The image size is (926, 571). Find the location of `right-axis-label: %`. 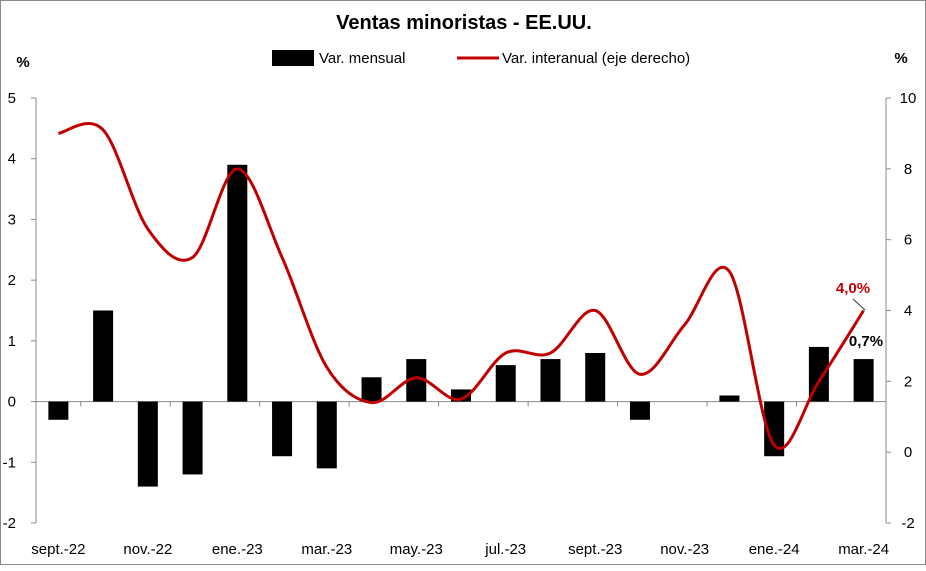

right-axis-label: % is located at coordinates (900, 58).